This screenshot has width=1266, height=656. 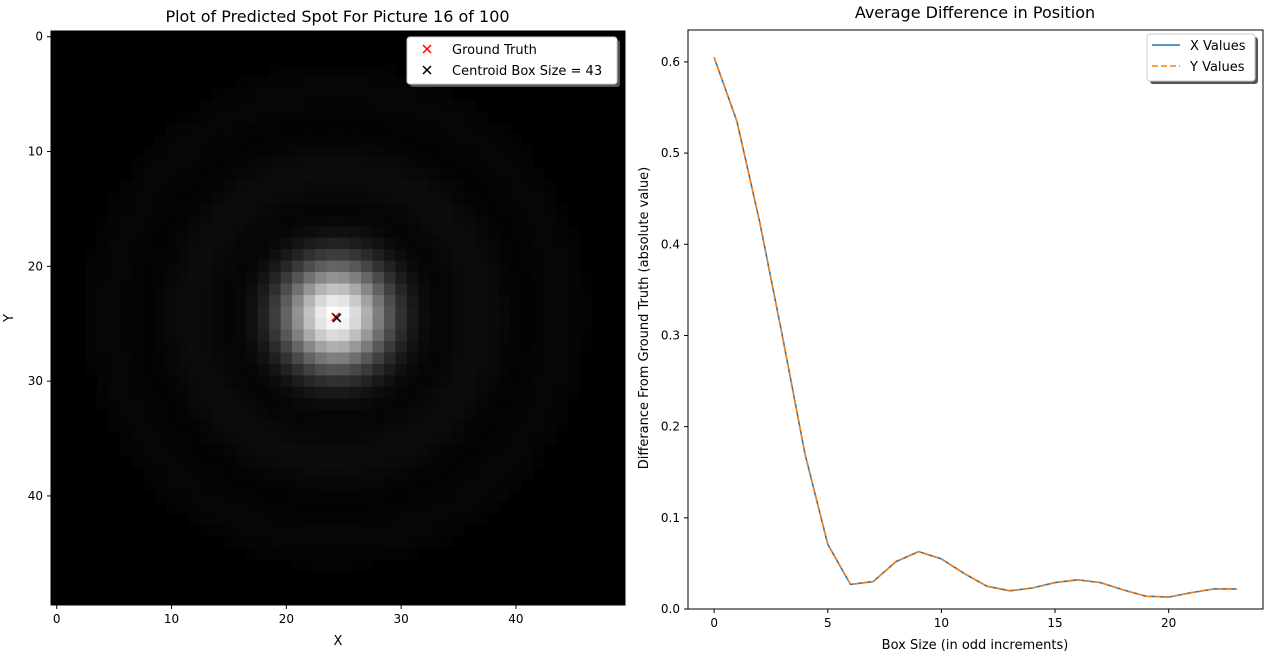 I want to click on heatmap-markers, so click(x=336, y=317).